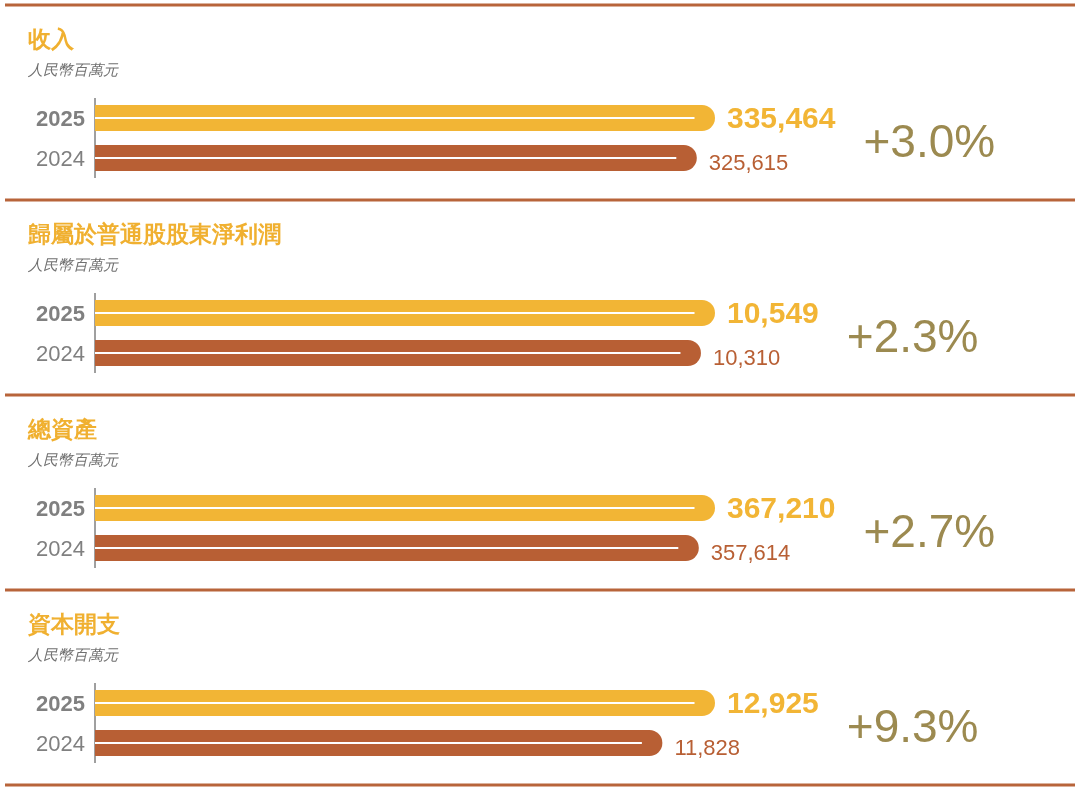 This screenshot has width=1080, height=789. Describe the element at coordinates (748, 162) in the screenshot. I see `data-label: 325,615` at that location.